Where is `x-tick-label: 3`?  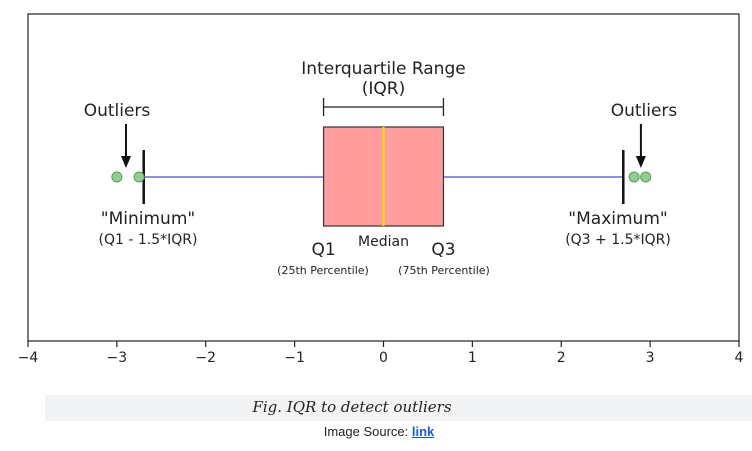 x-tick-label: 3 is located at coordinates (650, 358).